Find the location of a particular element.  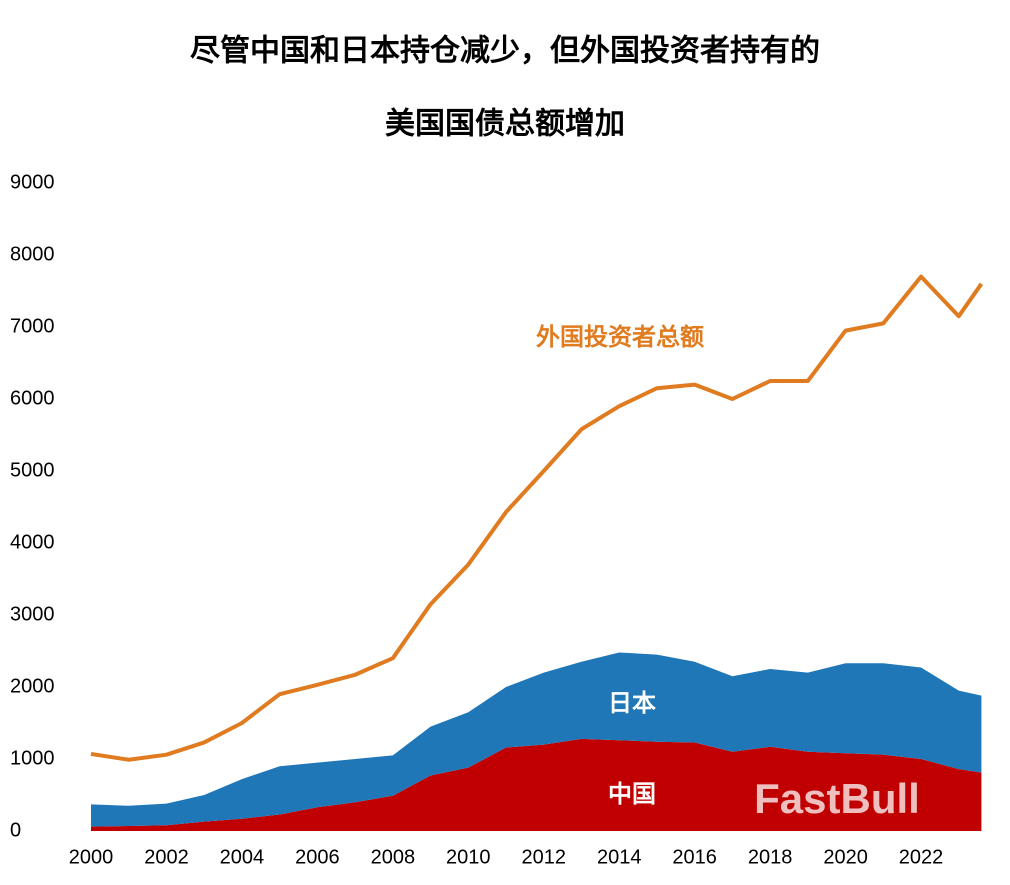

x-tick-label: 2012 is located at coordinates (544, 857).